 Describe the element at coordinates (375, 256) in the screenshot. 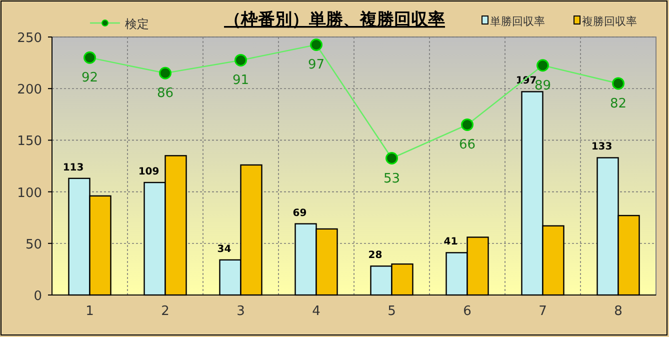

I see `data-label: 28` at that location.